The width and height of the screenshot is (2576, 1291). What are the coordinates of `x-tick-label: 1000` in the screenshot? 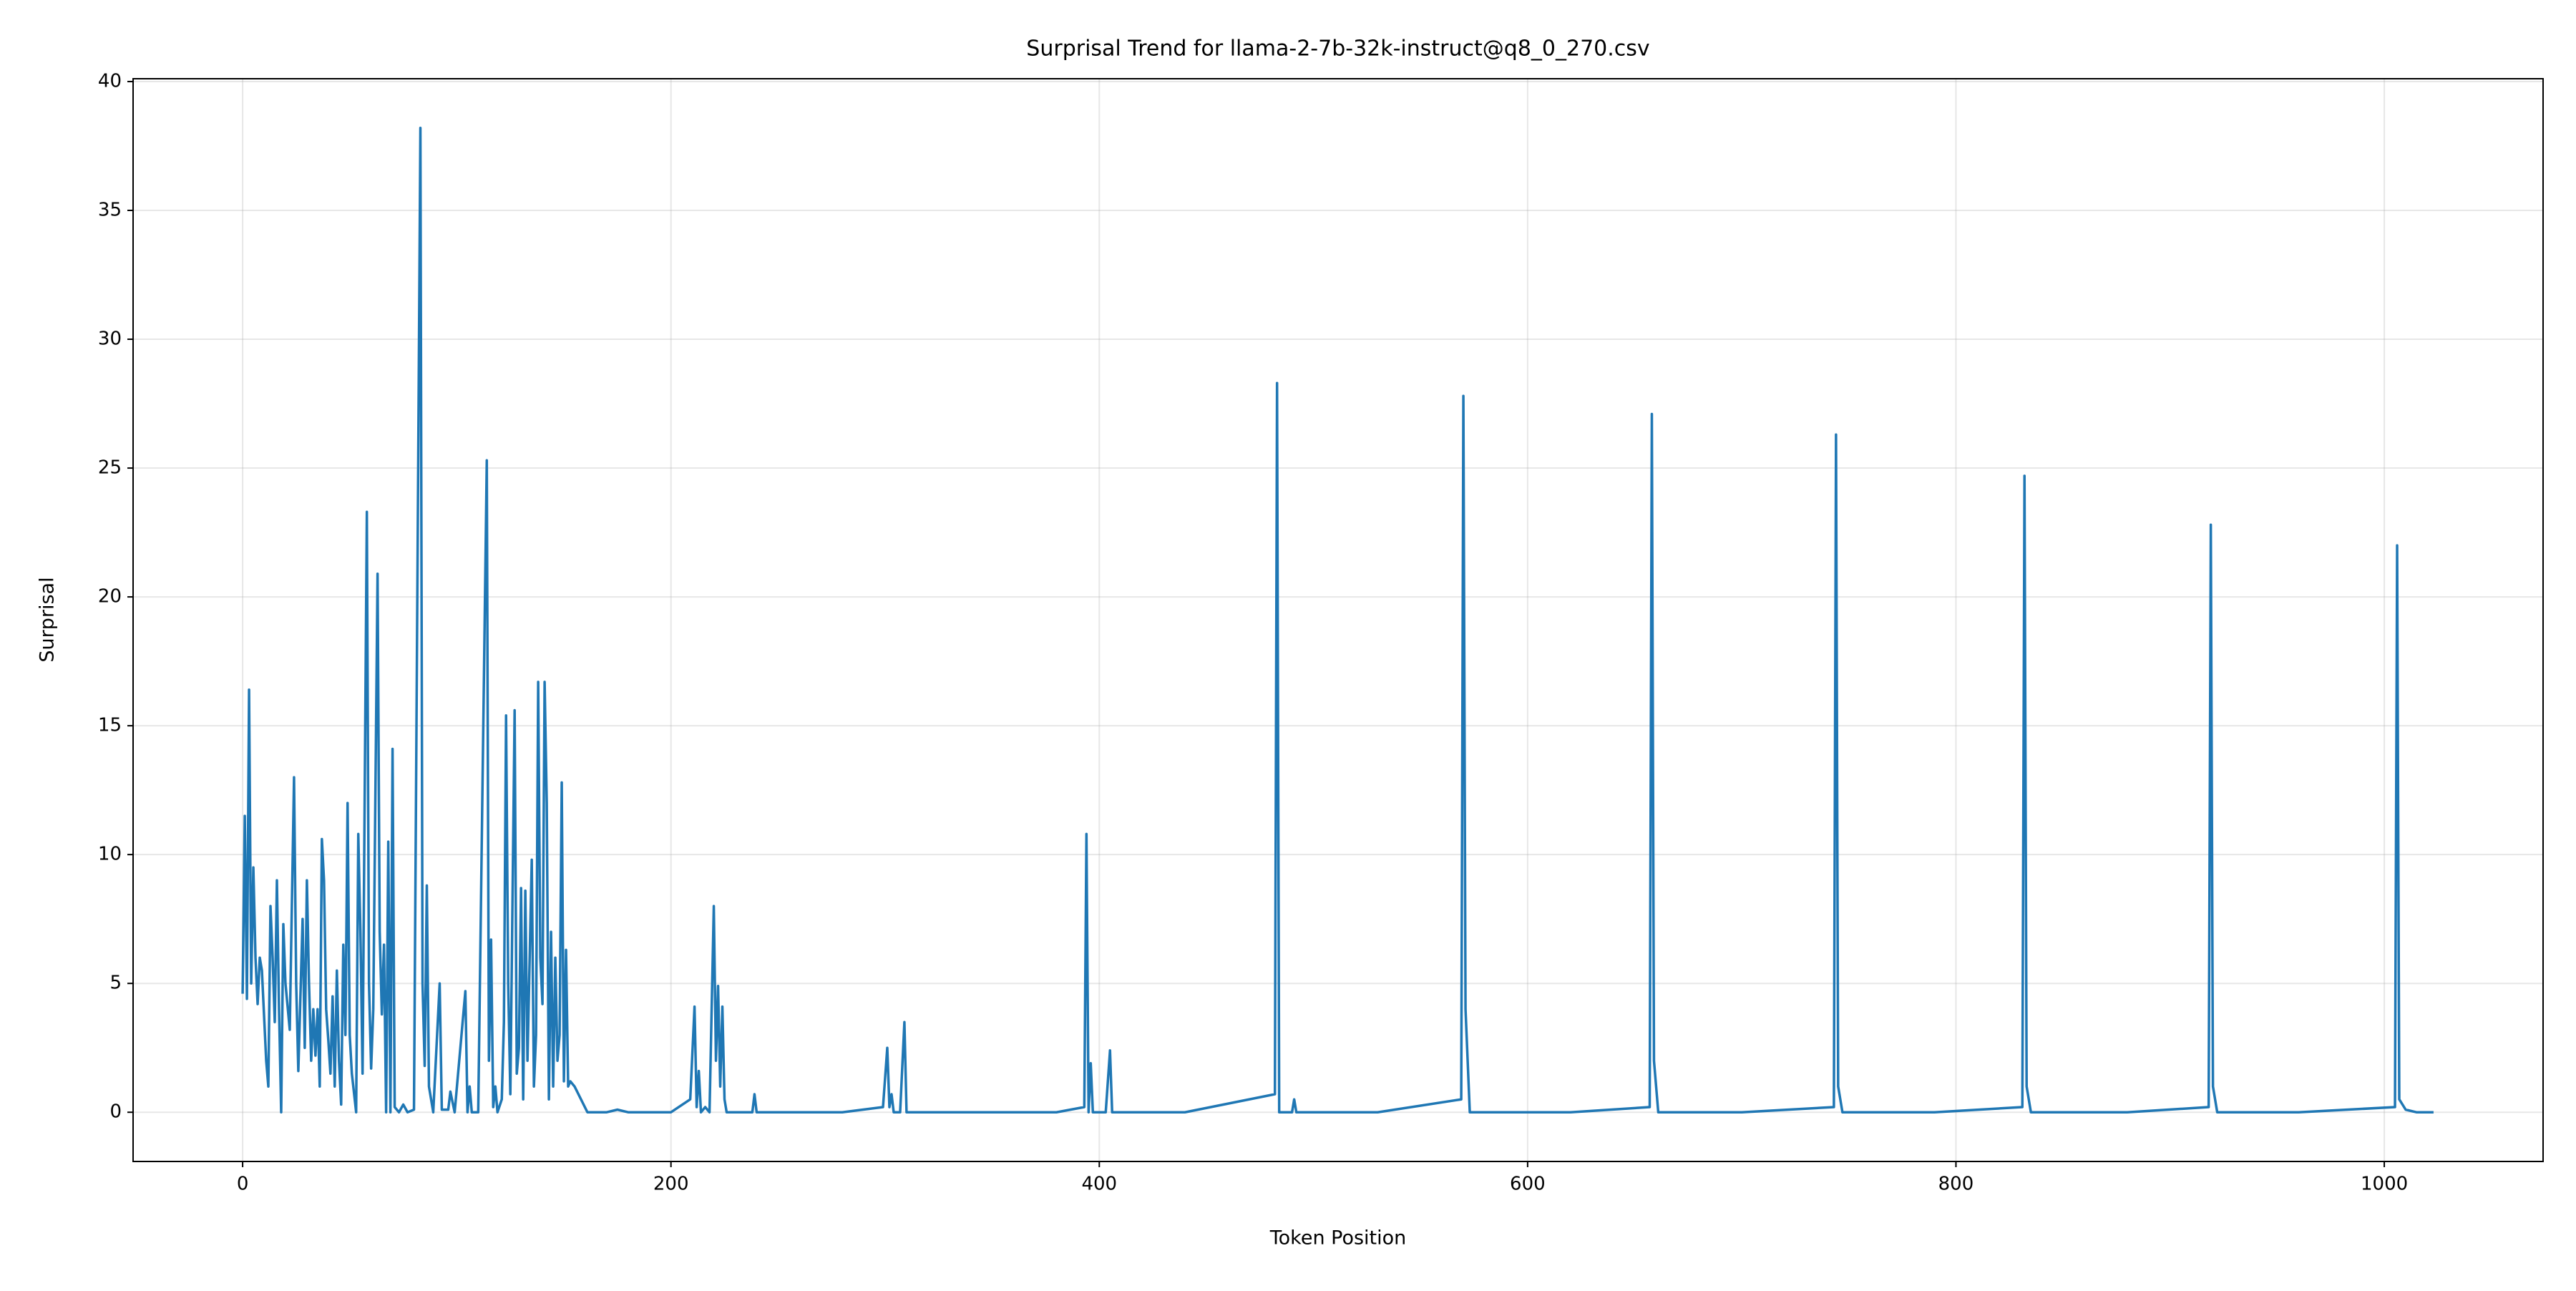 It's located at (2384, 1184).